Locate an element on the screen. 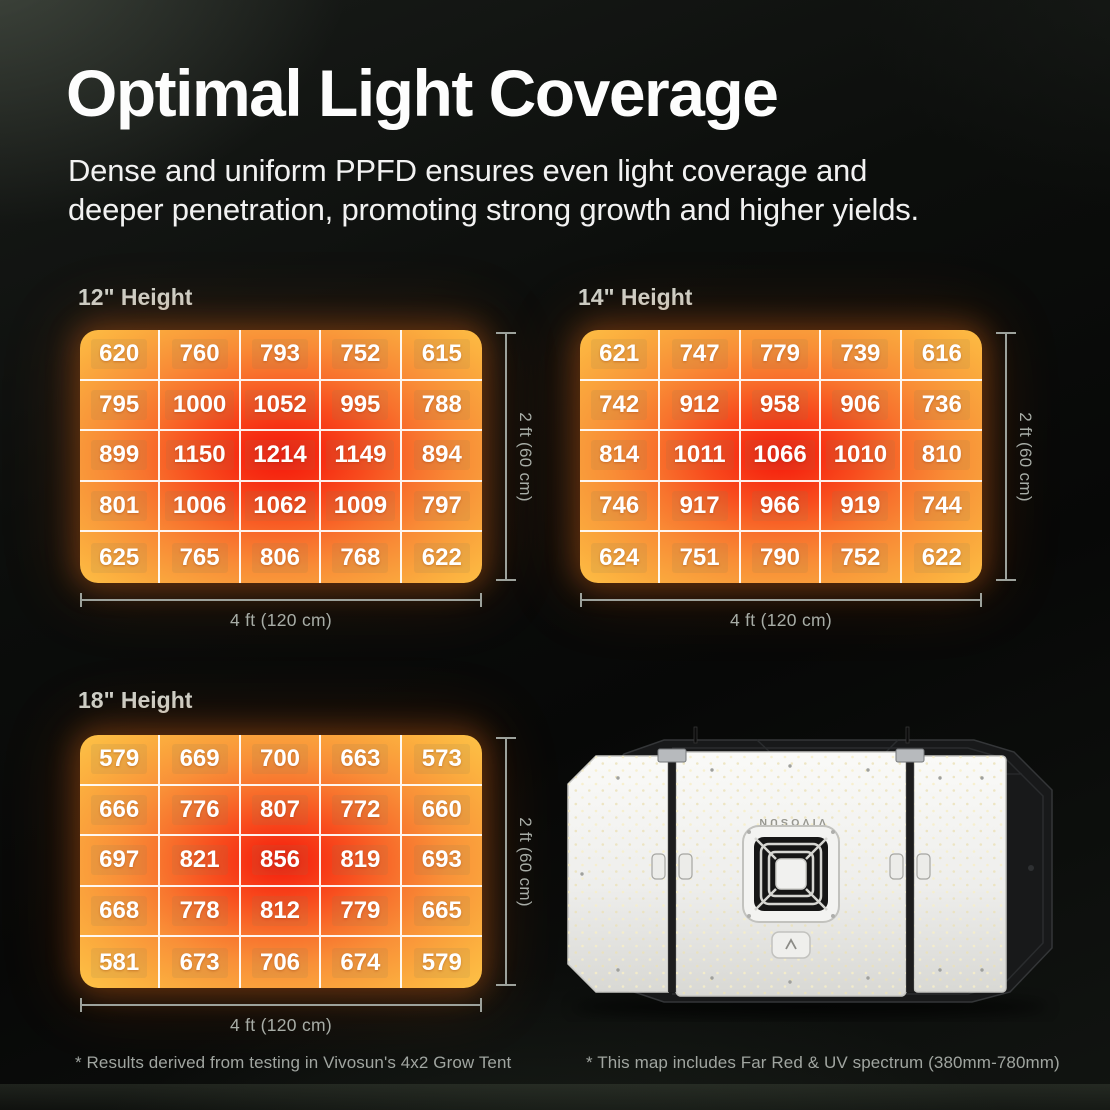 This screenshot has width=1110, height=1110. ppfd-cell: 807 is located at coordinates (281, 811).